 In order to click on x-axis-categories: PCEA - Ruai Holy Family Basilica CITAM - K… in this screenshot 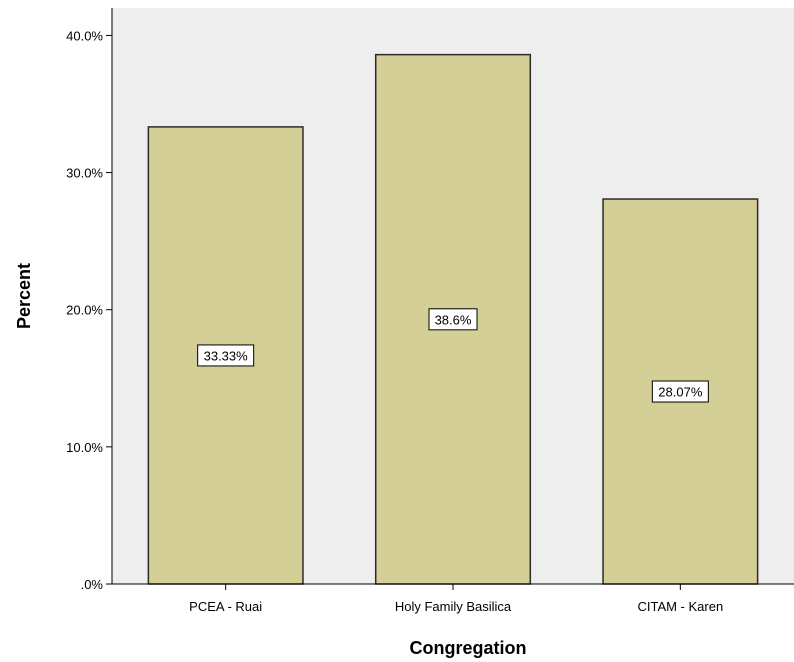, I will do `click(456, 599)`.